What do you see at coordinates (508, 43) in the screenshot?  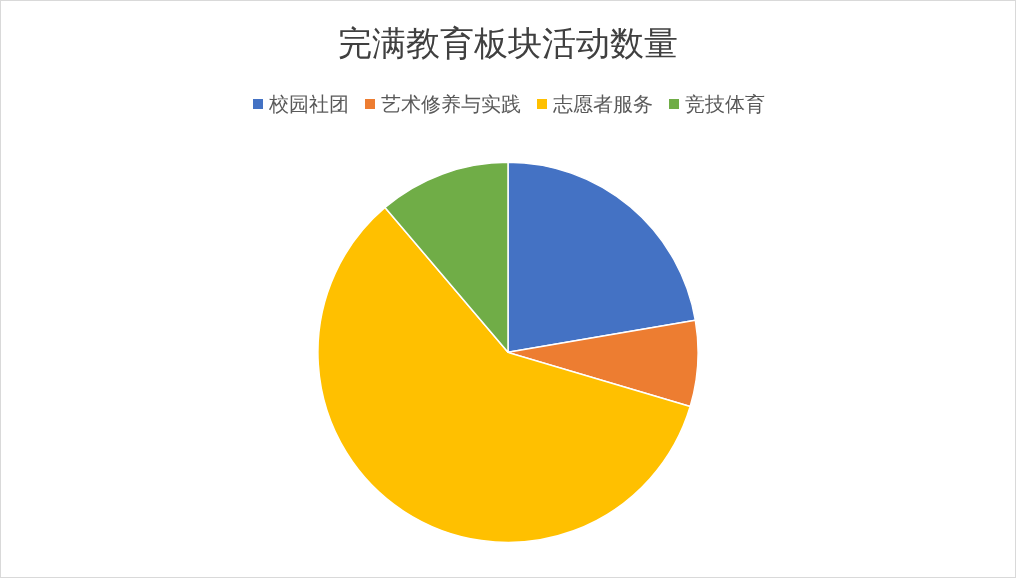 I see `chart-title: 完满教育板块活动数量` at bounding box center [508, 43].